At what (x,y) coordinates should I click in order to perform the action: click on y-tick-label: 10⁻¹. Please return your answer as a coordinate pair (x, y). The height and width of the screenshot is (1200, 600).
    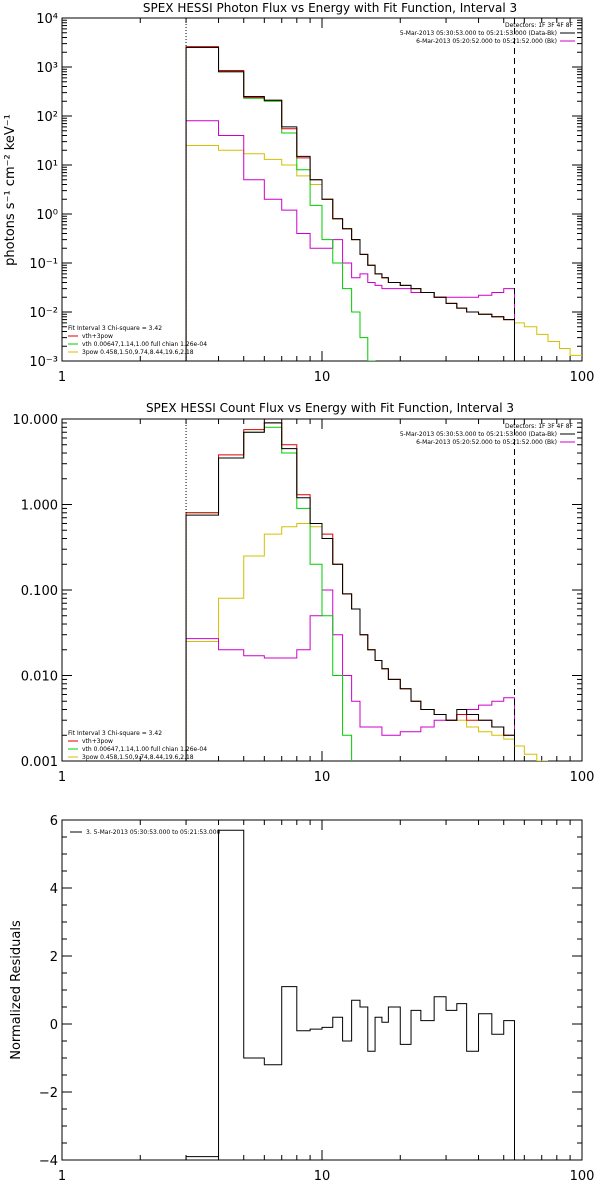
    Looking at the image, I should click on (43, 264).